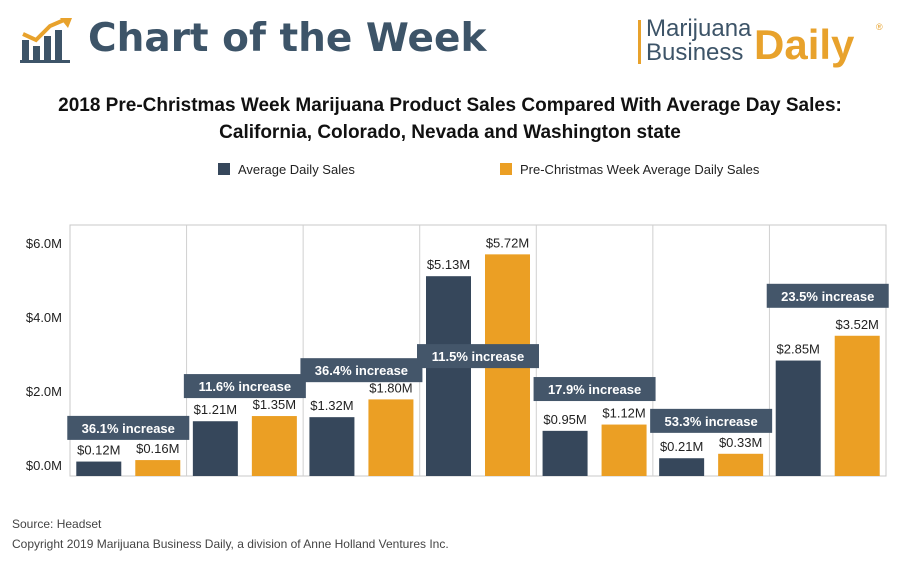  I want to click on data-label: $1.80M, so click(390, 387).